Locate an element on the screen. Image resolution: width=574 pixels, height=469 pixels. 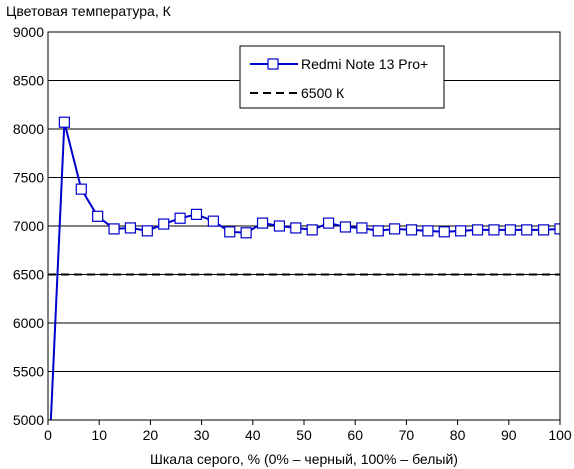
x-tick-label: 0 is located at coordinates (48, 435).